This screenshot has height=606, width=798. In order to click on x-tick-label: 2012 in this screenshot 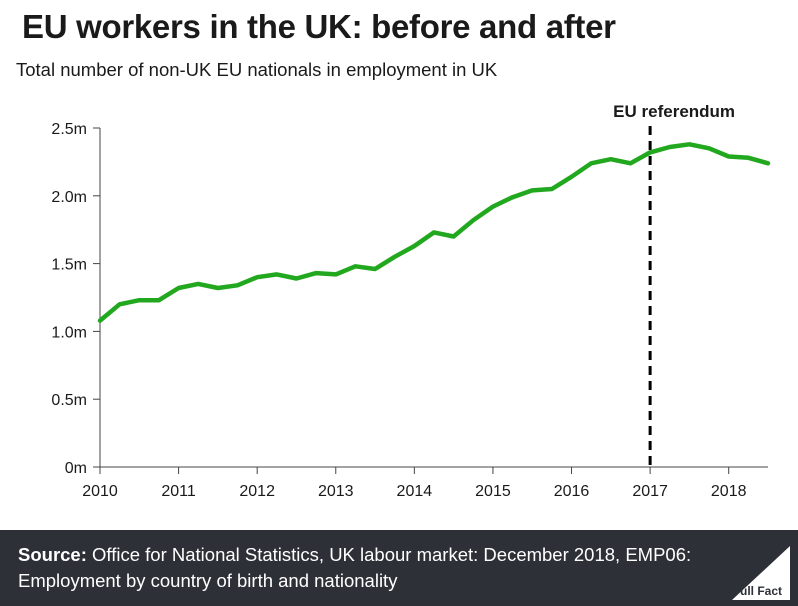, I will do `click(257, 491)`.